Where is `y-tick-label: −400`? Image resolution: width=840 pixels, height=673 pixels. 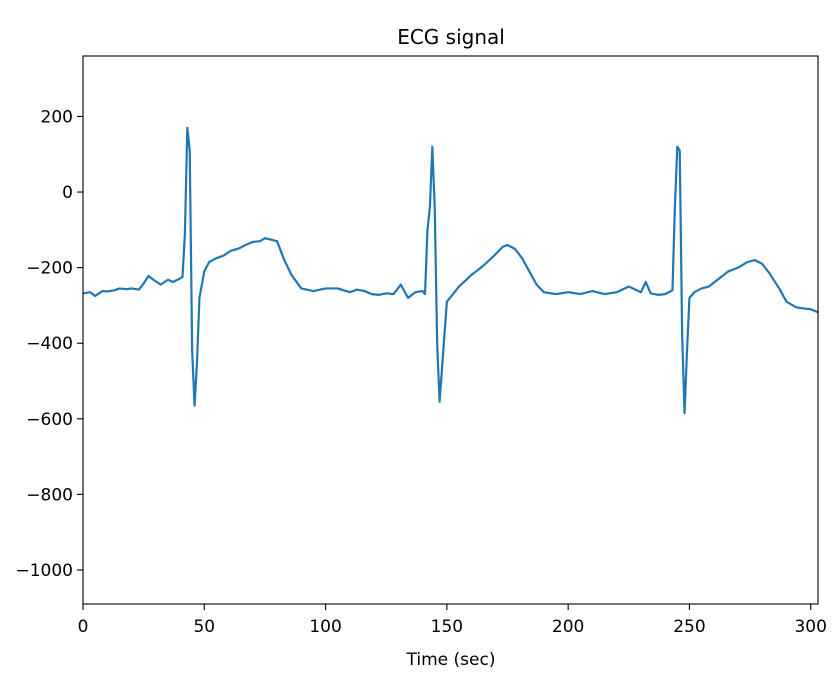 y-tick-label: −400 is located at coordinates (49, 344).